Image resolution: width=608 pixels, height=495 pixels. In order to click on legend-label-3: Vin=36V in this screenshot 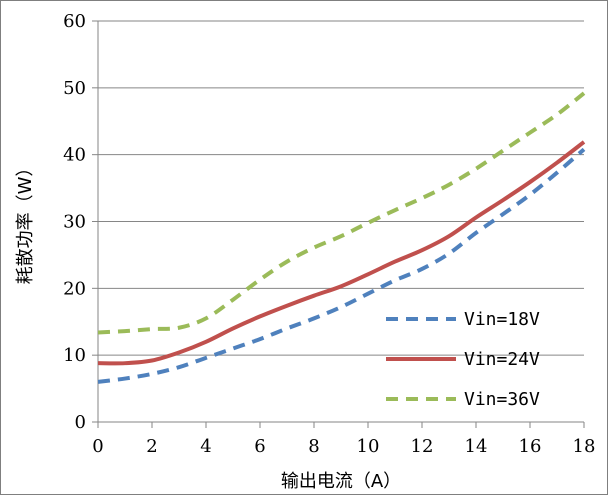, I will do `click(502, 399)`.